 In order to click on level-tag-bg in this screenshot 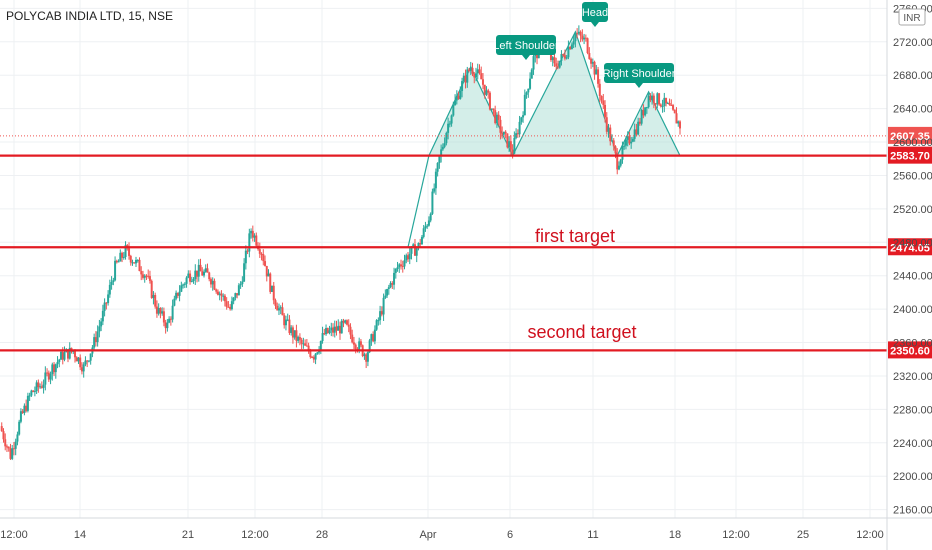, I will do `click(910, 350)`.